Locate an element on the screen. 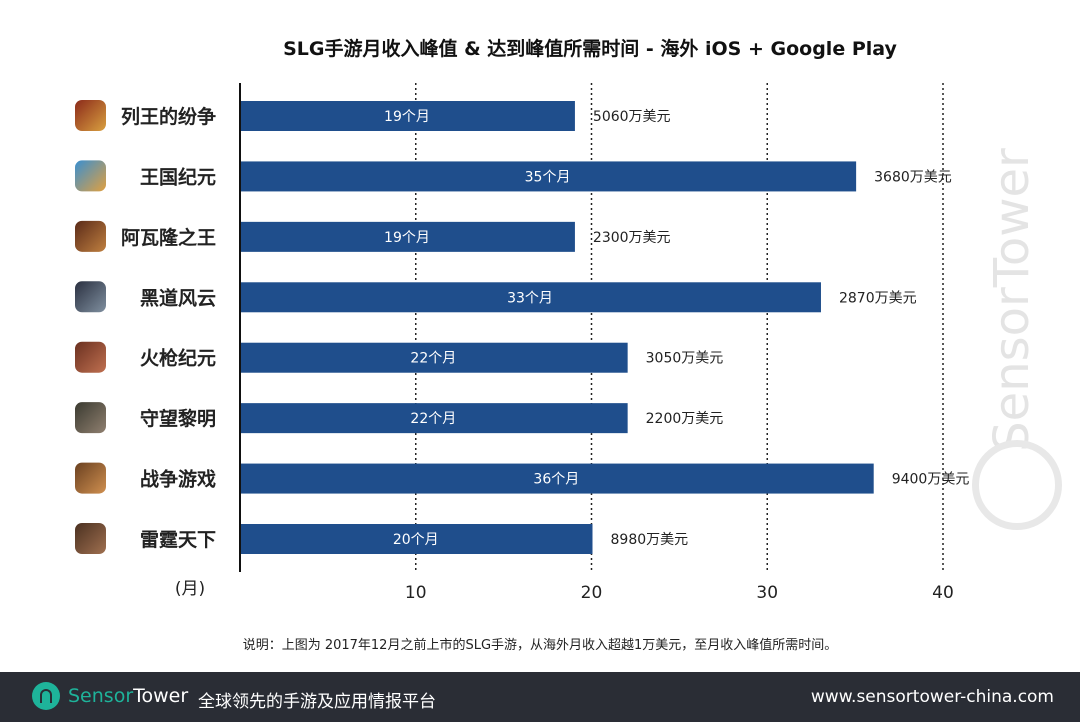 The image size is (1080, 722). category-label: 列王的纷争 is located at coordinates (168, 116).